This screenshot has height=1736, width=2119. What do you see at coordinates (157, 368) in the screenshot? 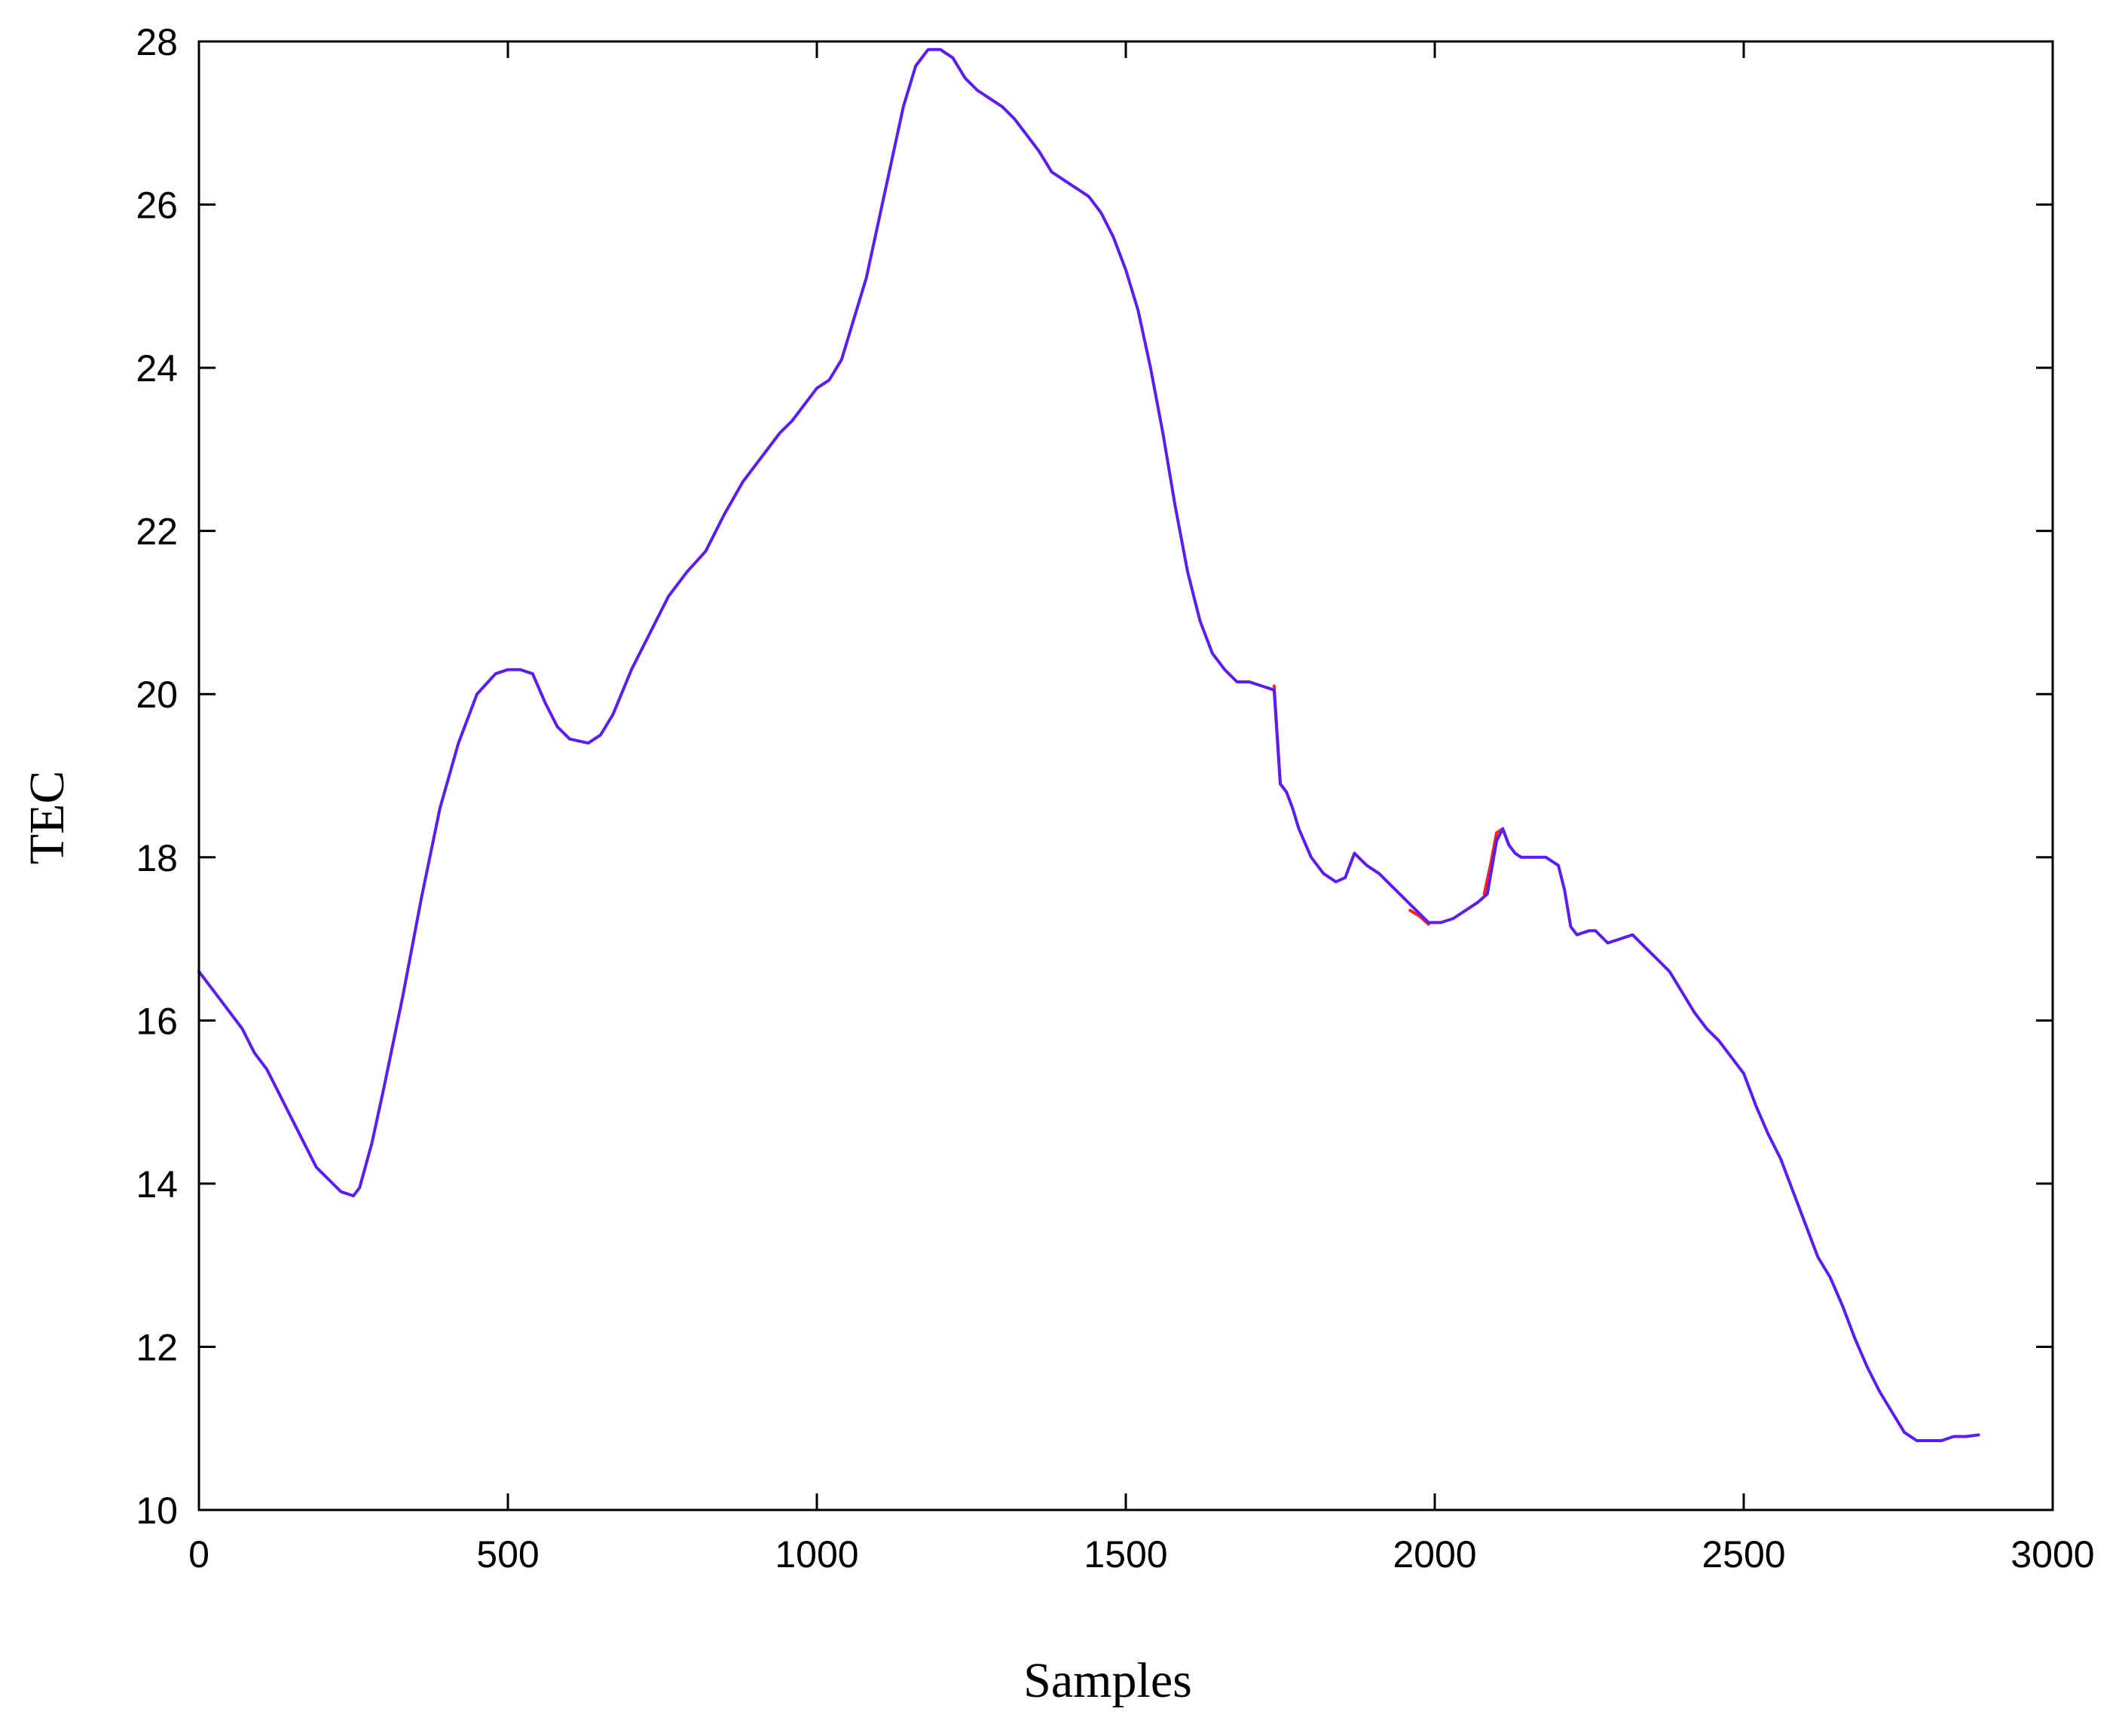
I see `y-tick-label: 24` at bounding box center [157, 368].